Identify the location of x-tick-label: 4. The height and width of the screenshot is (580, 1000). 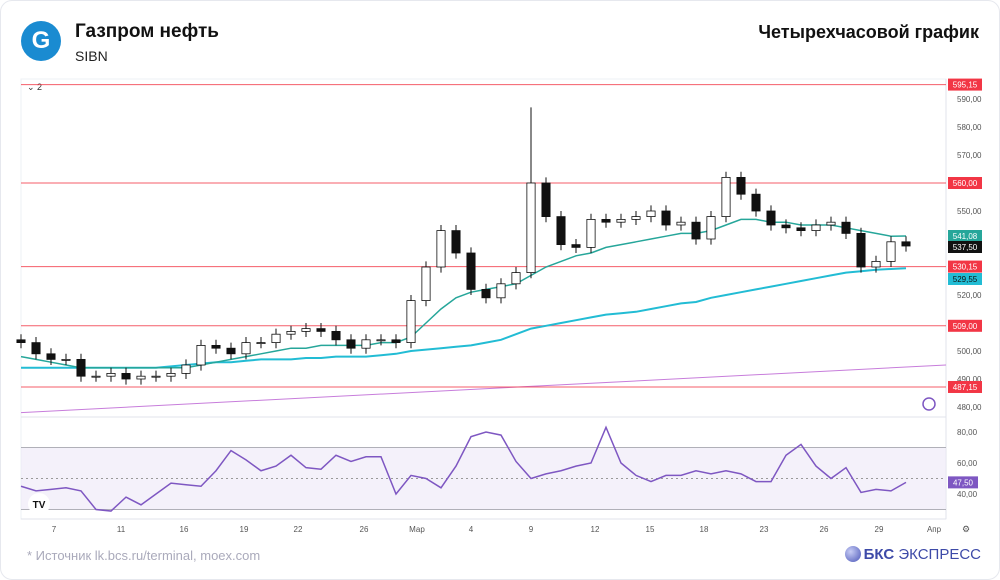
(471, 529).